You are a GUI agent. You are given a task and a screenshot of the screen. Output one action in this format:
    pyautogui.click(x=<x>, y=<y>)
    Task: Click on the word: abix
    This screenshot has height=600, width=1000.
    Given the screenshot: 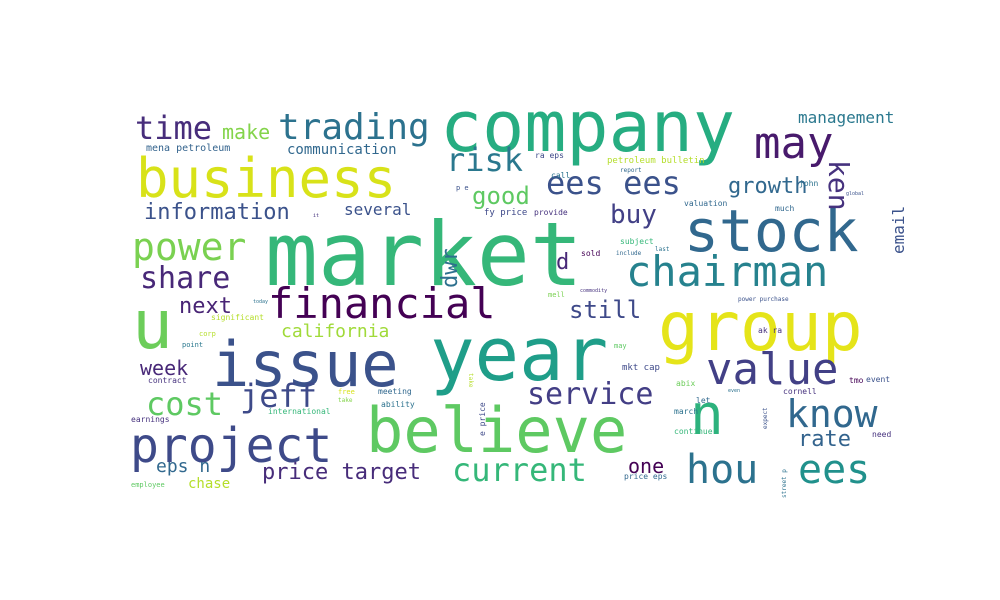 What is the action you would take?
    pyautogui.click(x=686, y=383)
    